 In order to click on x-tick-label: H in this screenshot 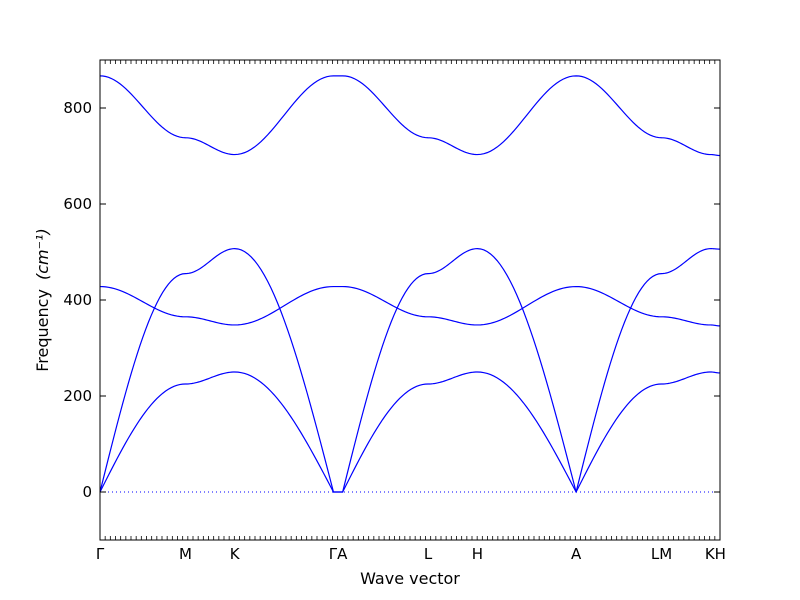, I will do `click(477, 554)`.